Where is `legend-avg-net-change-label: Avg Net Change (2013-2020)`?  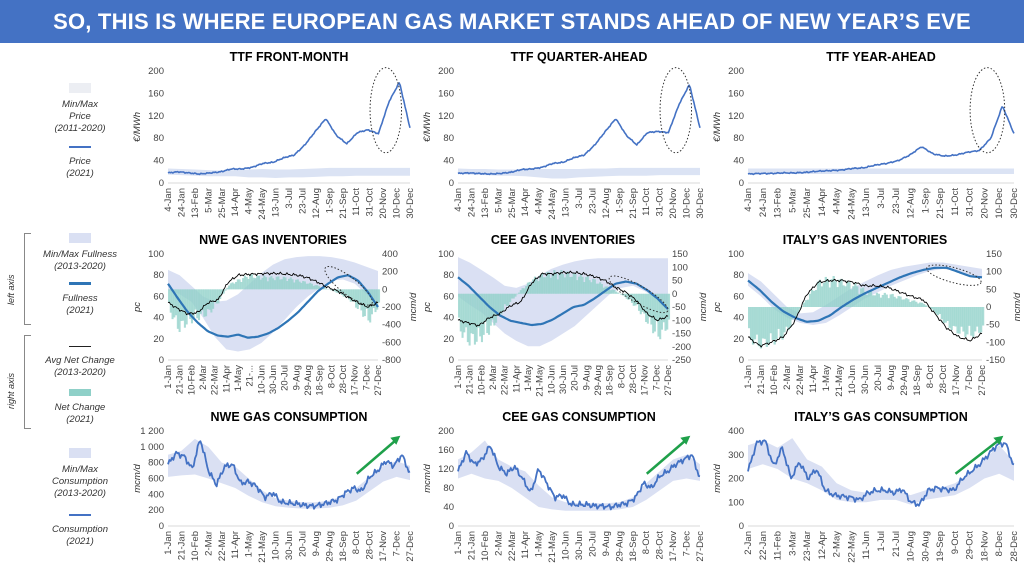
legend-avg-net-change-label: Avg Net Change (2013-2020) is located at coordinates (80, 366).